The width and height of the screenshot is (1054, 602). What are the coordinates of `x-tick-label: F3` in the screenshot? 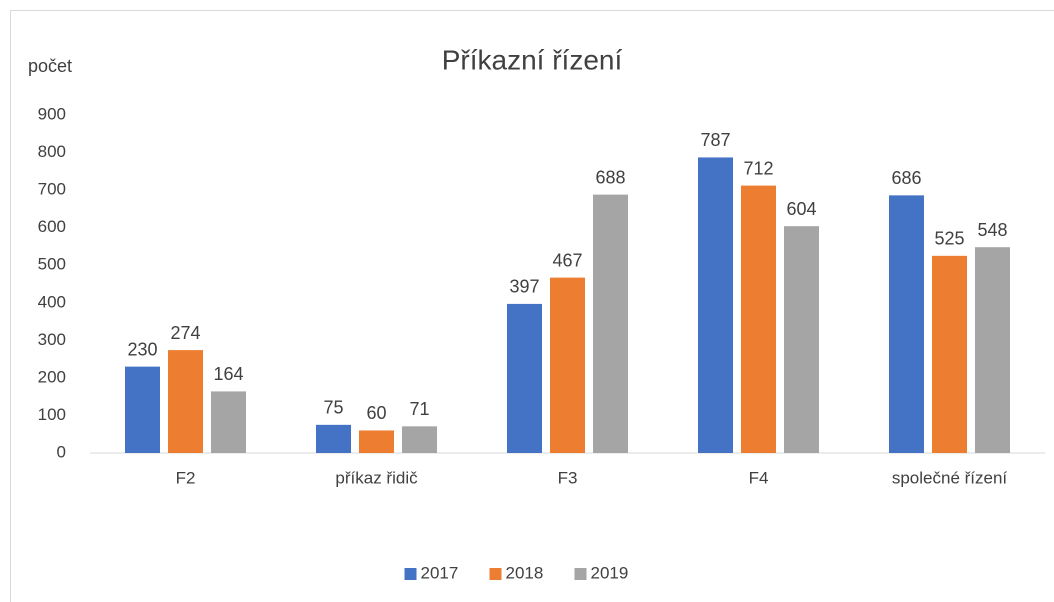 It's located at (568, 477).